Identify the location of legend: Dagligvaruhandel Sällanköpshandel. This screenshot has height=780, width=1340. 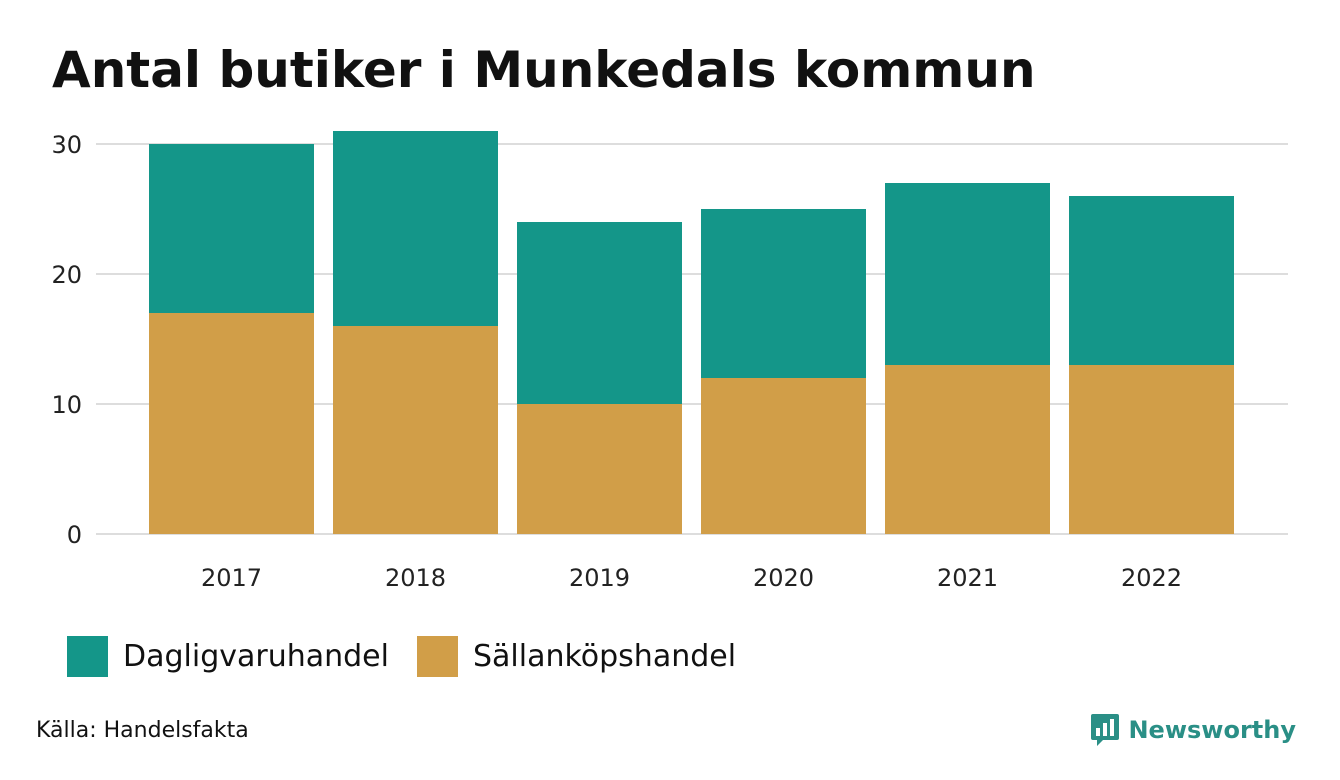
(415, 656).